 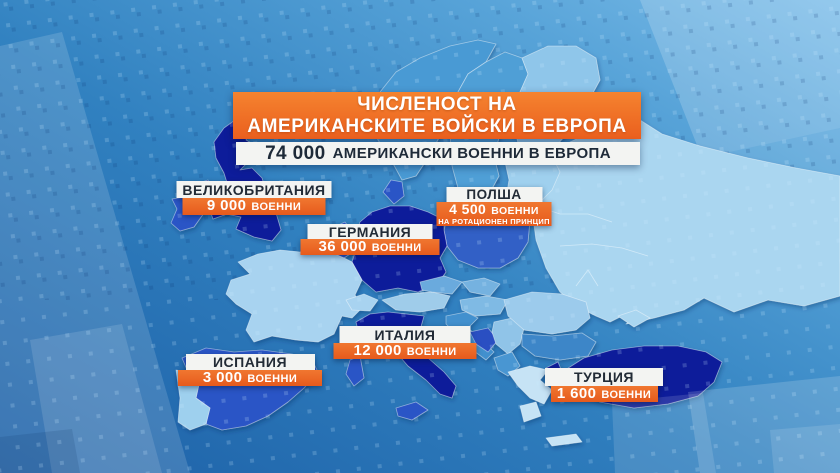 What do you see at coordinates (405, 334) in the screenshot?
I see `country-name: ИТАЛИЯ` at bounding box center [405, 334].